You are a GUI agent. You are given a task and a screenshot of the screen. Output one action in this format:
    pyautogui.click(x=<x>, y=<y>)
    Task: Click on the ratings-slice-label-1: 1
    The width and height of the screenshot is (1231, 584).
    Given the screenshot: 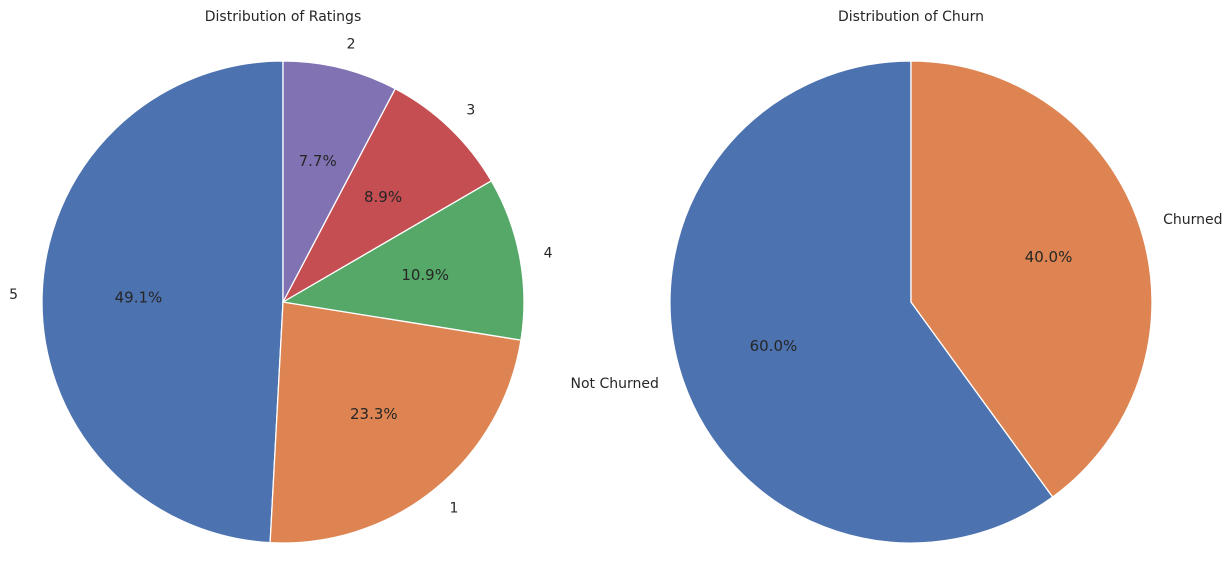 What is the action you would take?
    pyautogui.click(x=454, y=508)
    